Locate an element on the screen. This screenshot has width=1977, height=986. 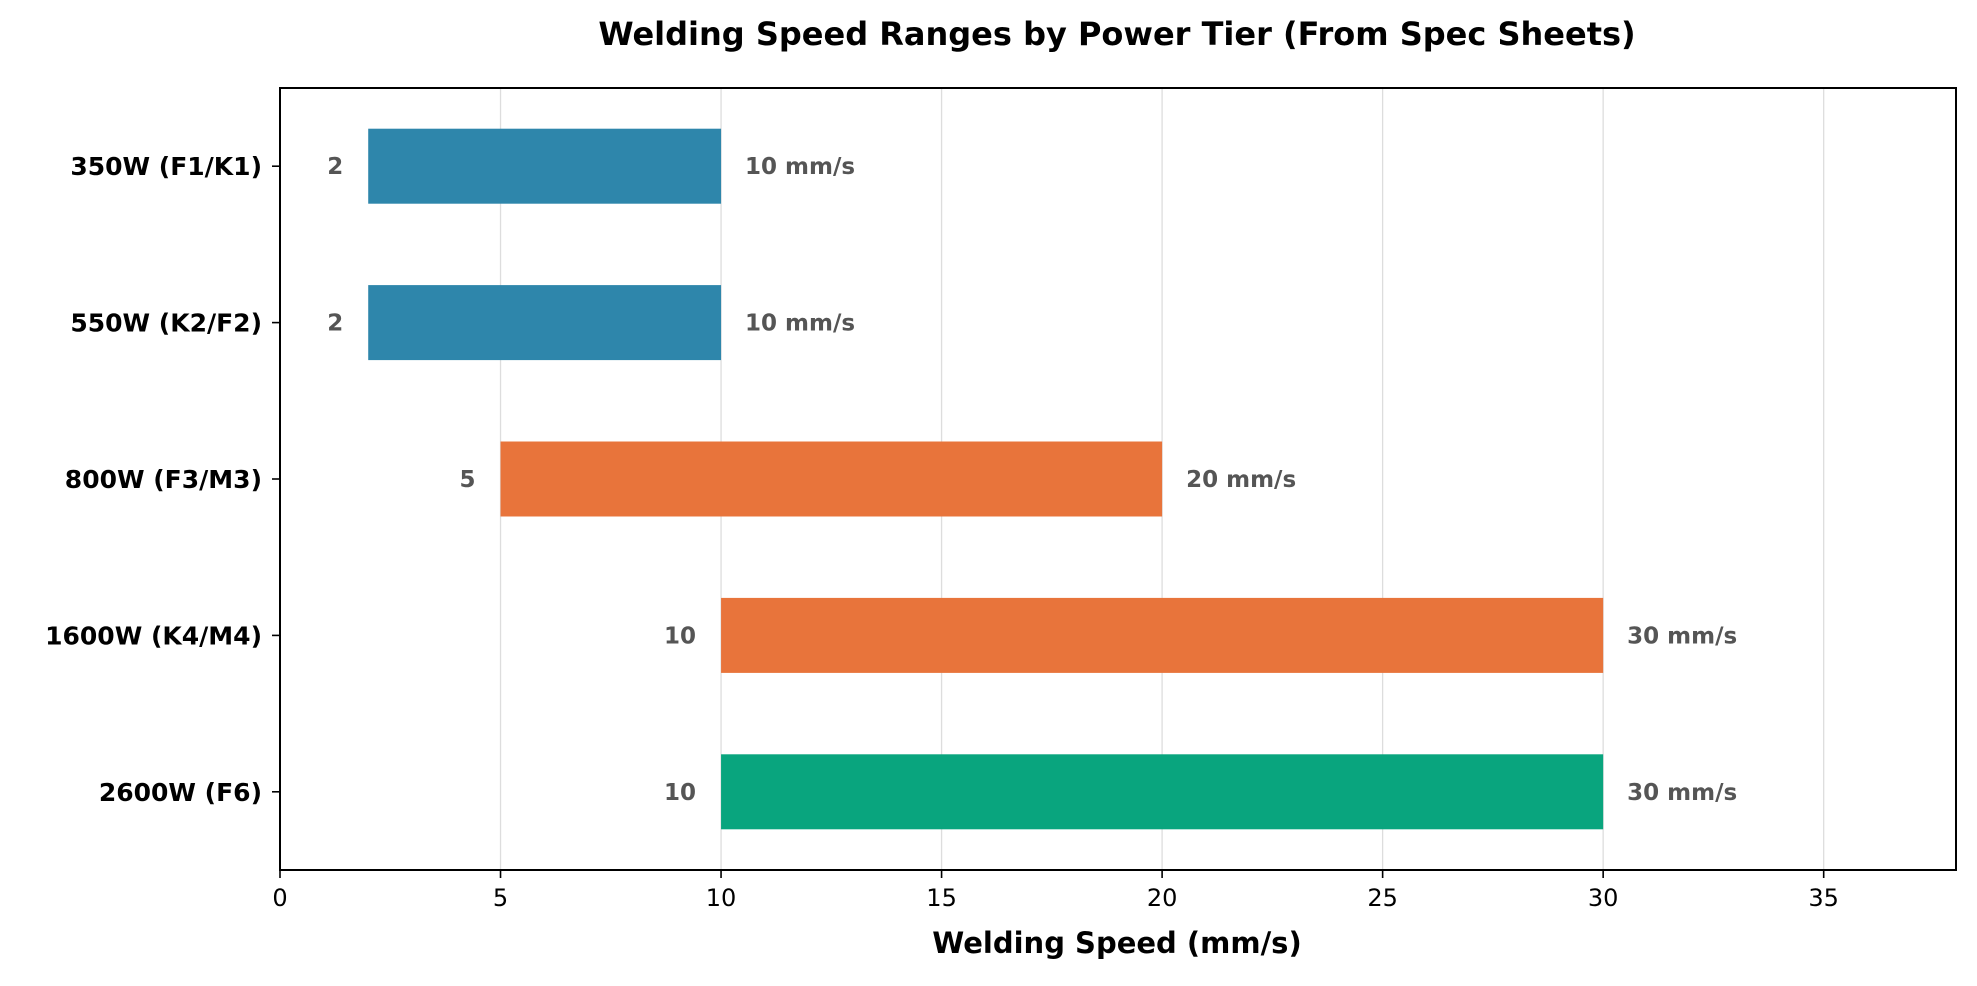
x-tick-label: 0 is located at coordinates (279, 898).